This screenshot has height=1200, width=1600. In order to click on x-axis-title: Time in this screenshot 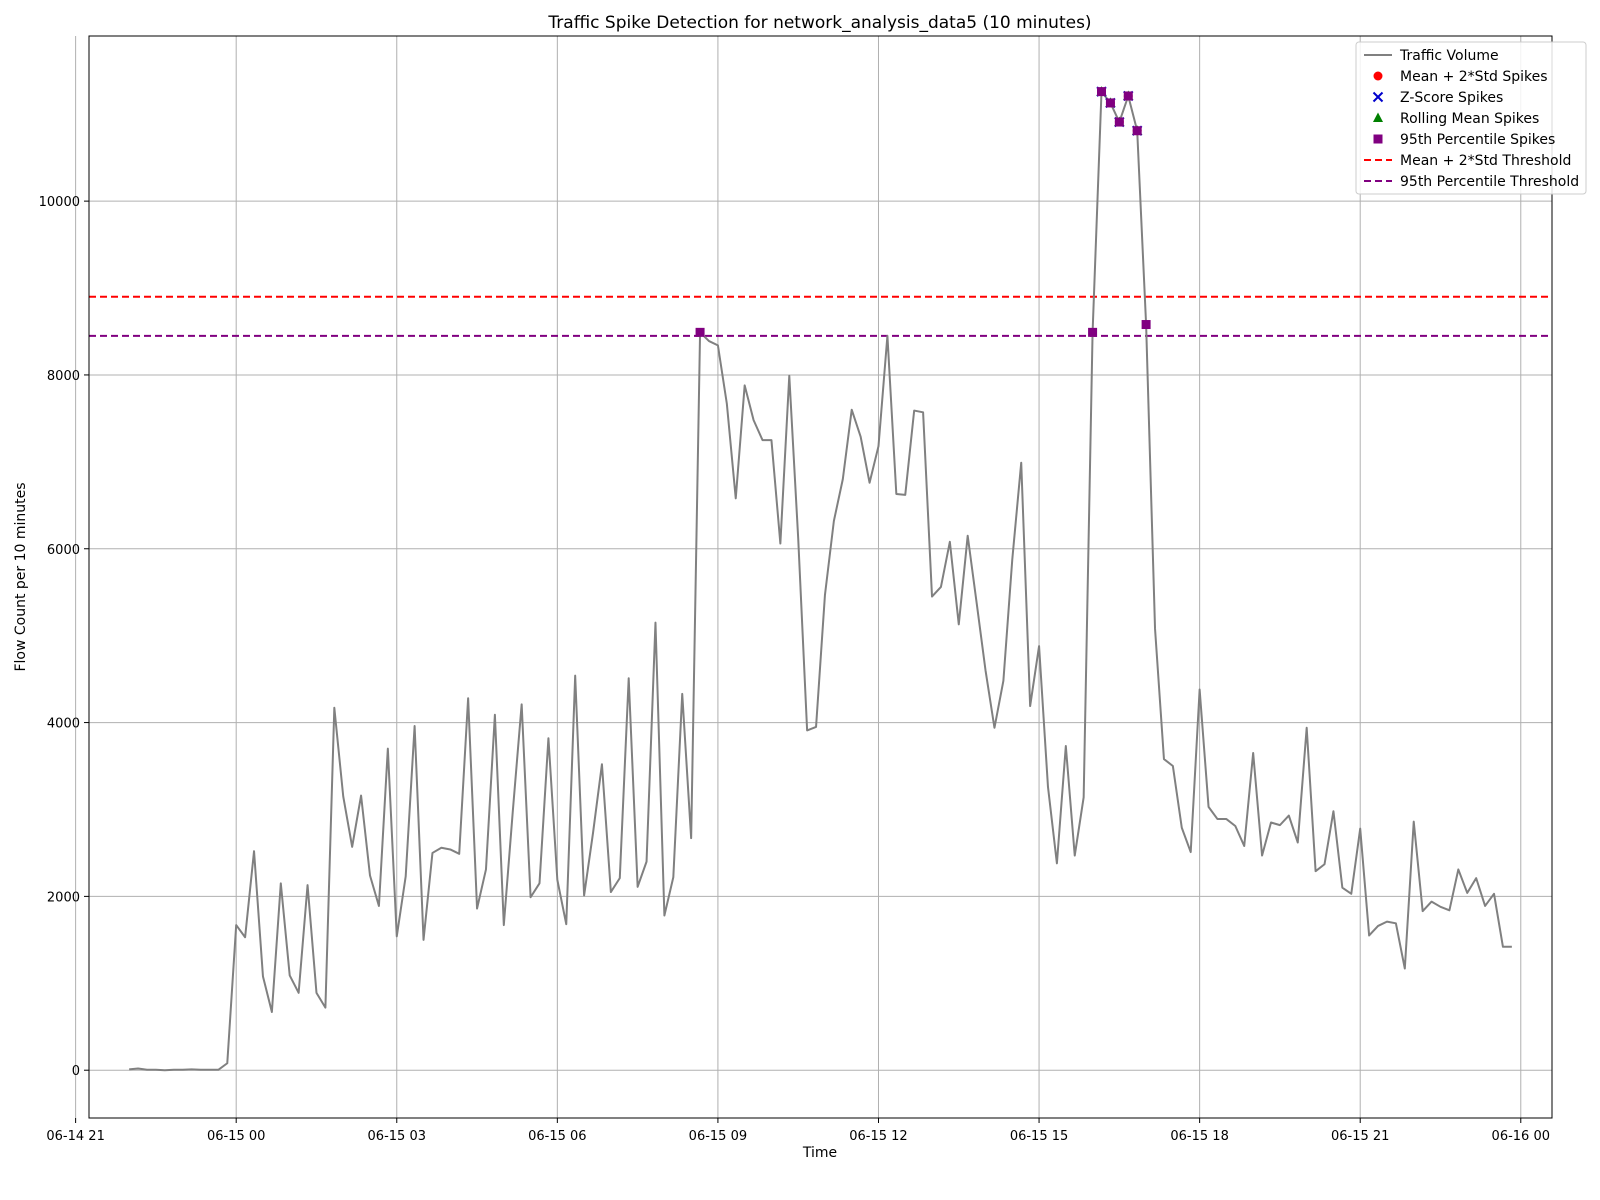, I will do `click(819, 1153)`.